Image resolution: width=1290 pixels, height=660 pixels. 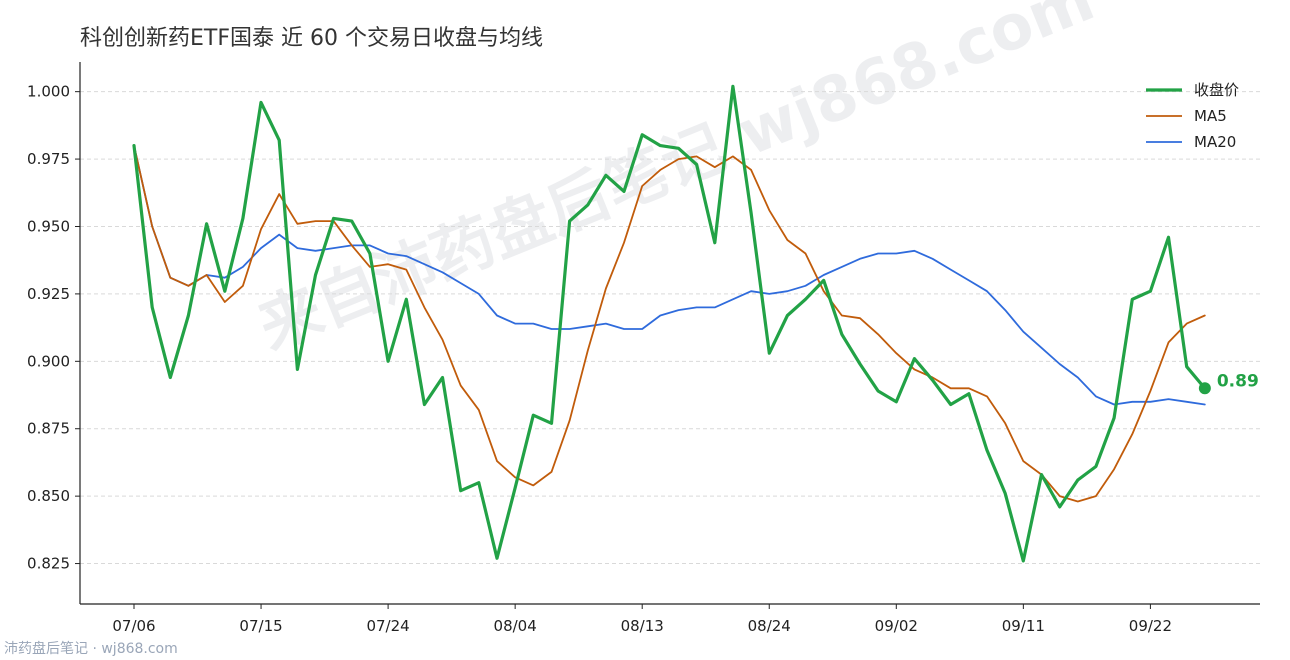 I want to click on y-tick-label: 0.950, so click(x=48, y=226).